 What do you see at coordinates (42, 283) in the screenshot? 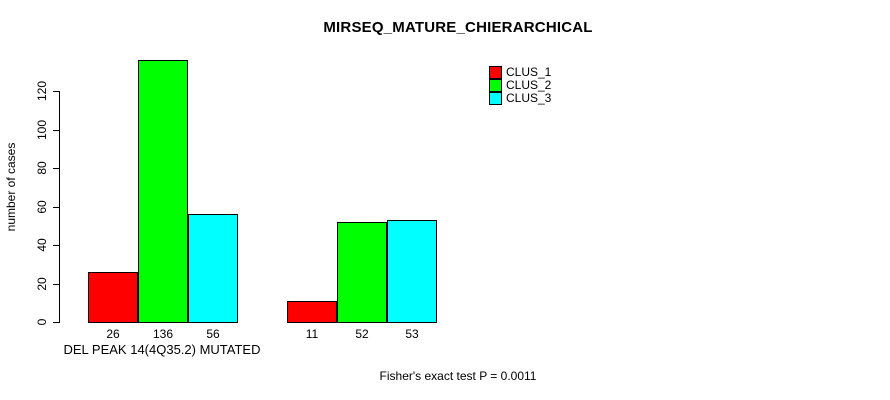
I see `y-tick-label: 20` at bounding box center [42, 283].